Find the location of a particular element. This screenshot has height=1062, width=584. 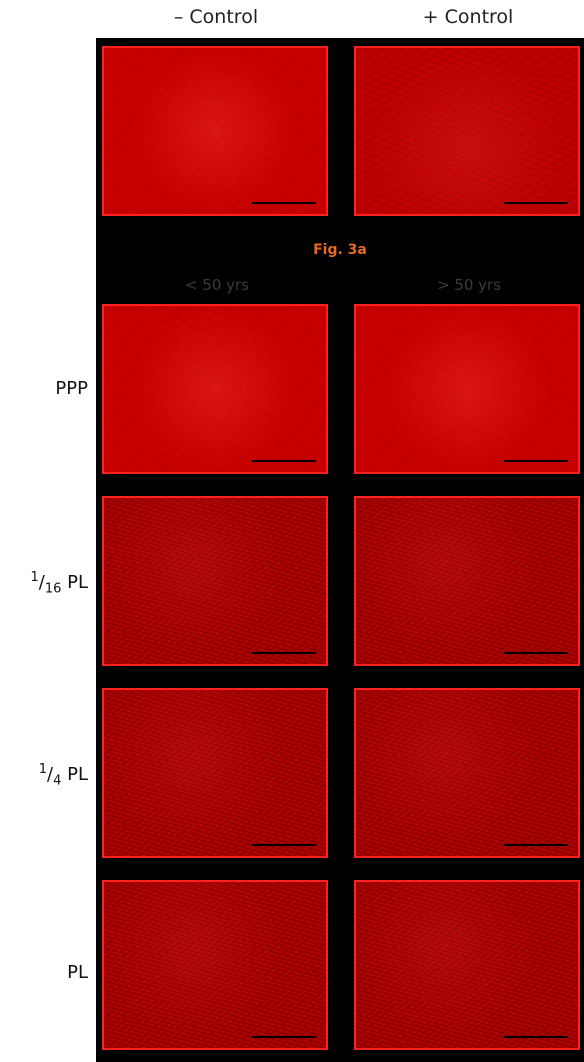

fraction-denominator: 16 is located at coordinates (53, 589).